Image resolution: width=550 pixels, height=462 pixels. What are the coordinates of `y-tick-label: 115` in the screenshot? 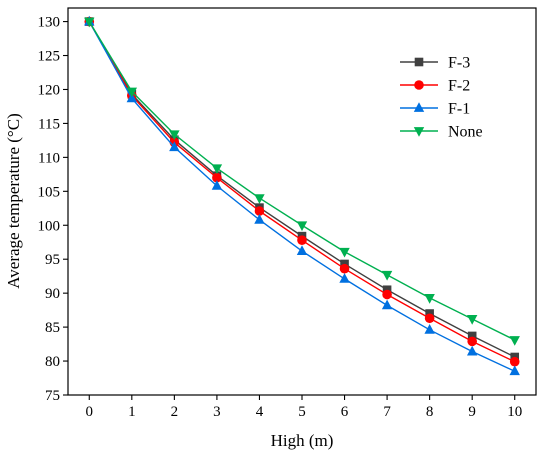 It's located at (49, 124).